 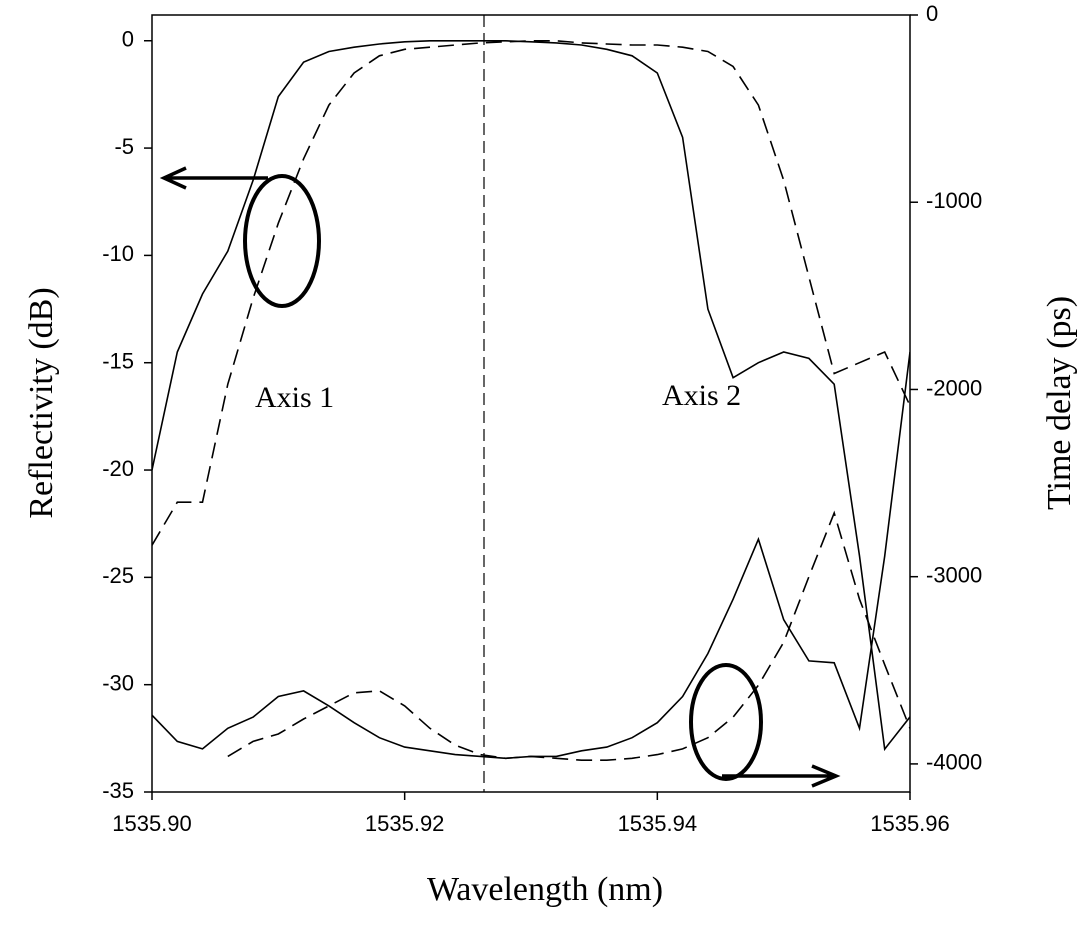 What do you see at coordinates (405, 823) in the screenshot?
I see `x-tick-label: 1535.92` at bounding box center [405, 823].